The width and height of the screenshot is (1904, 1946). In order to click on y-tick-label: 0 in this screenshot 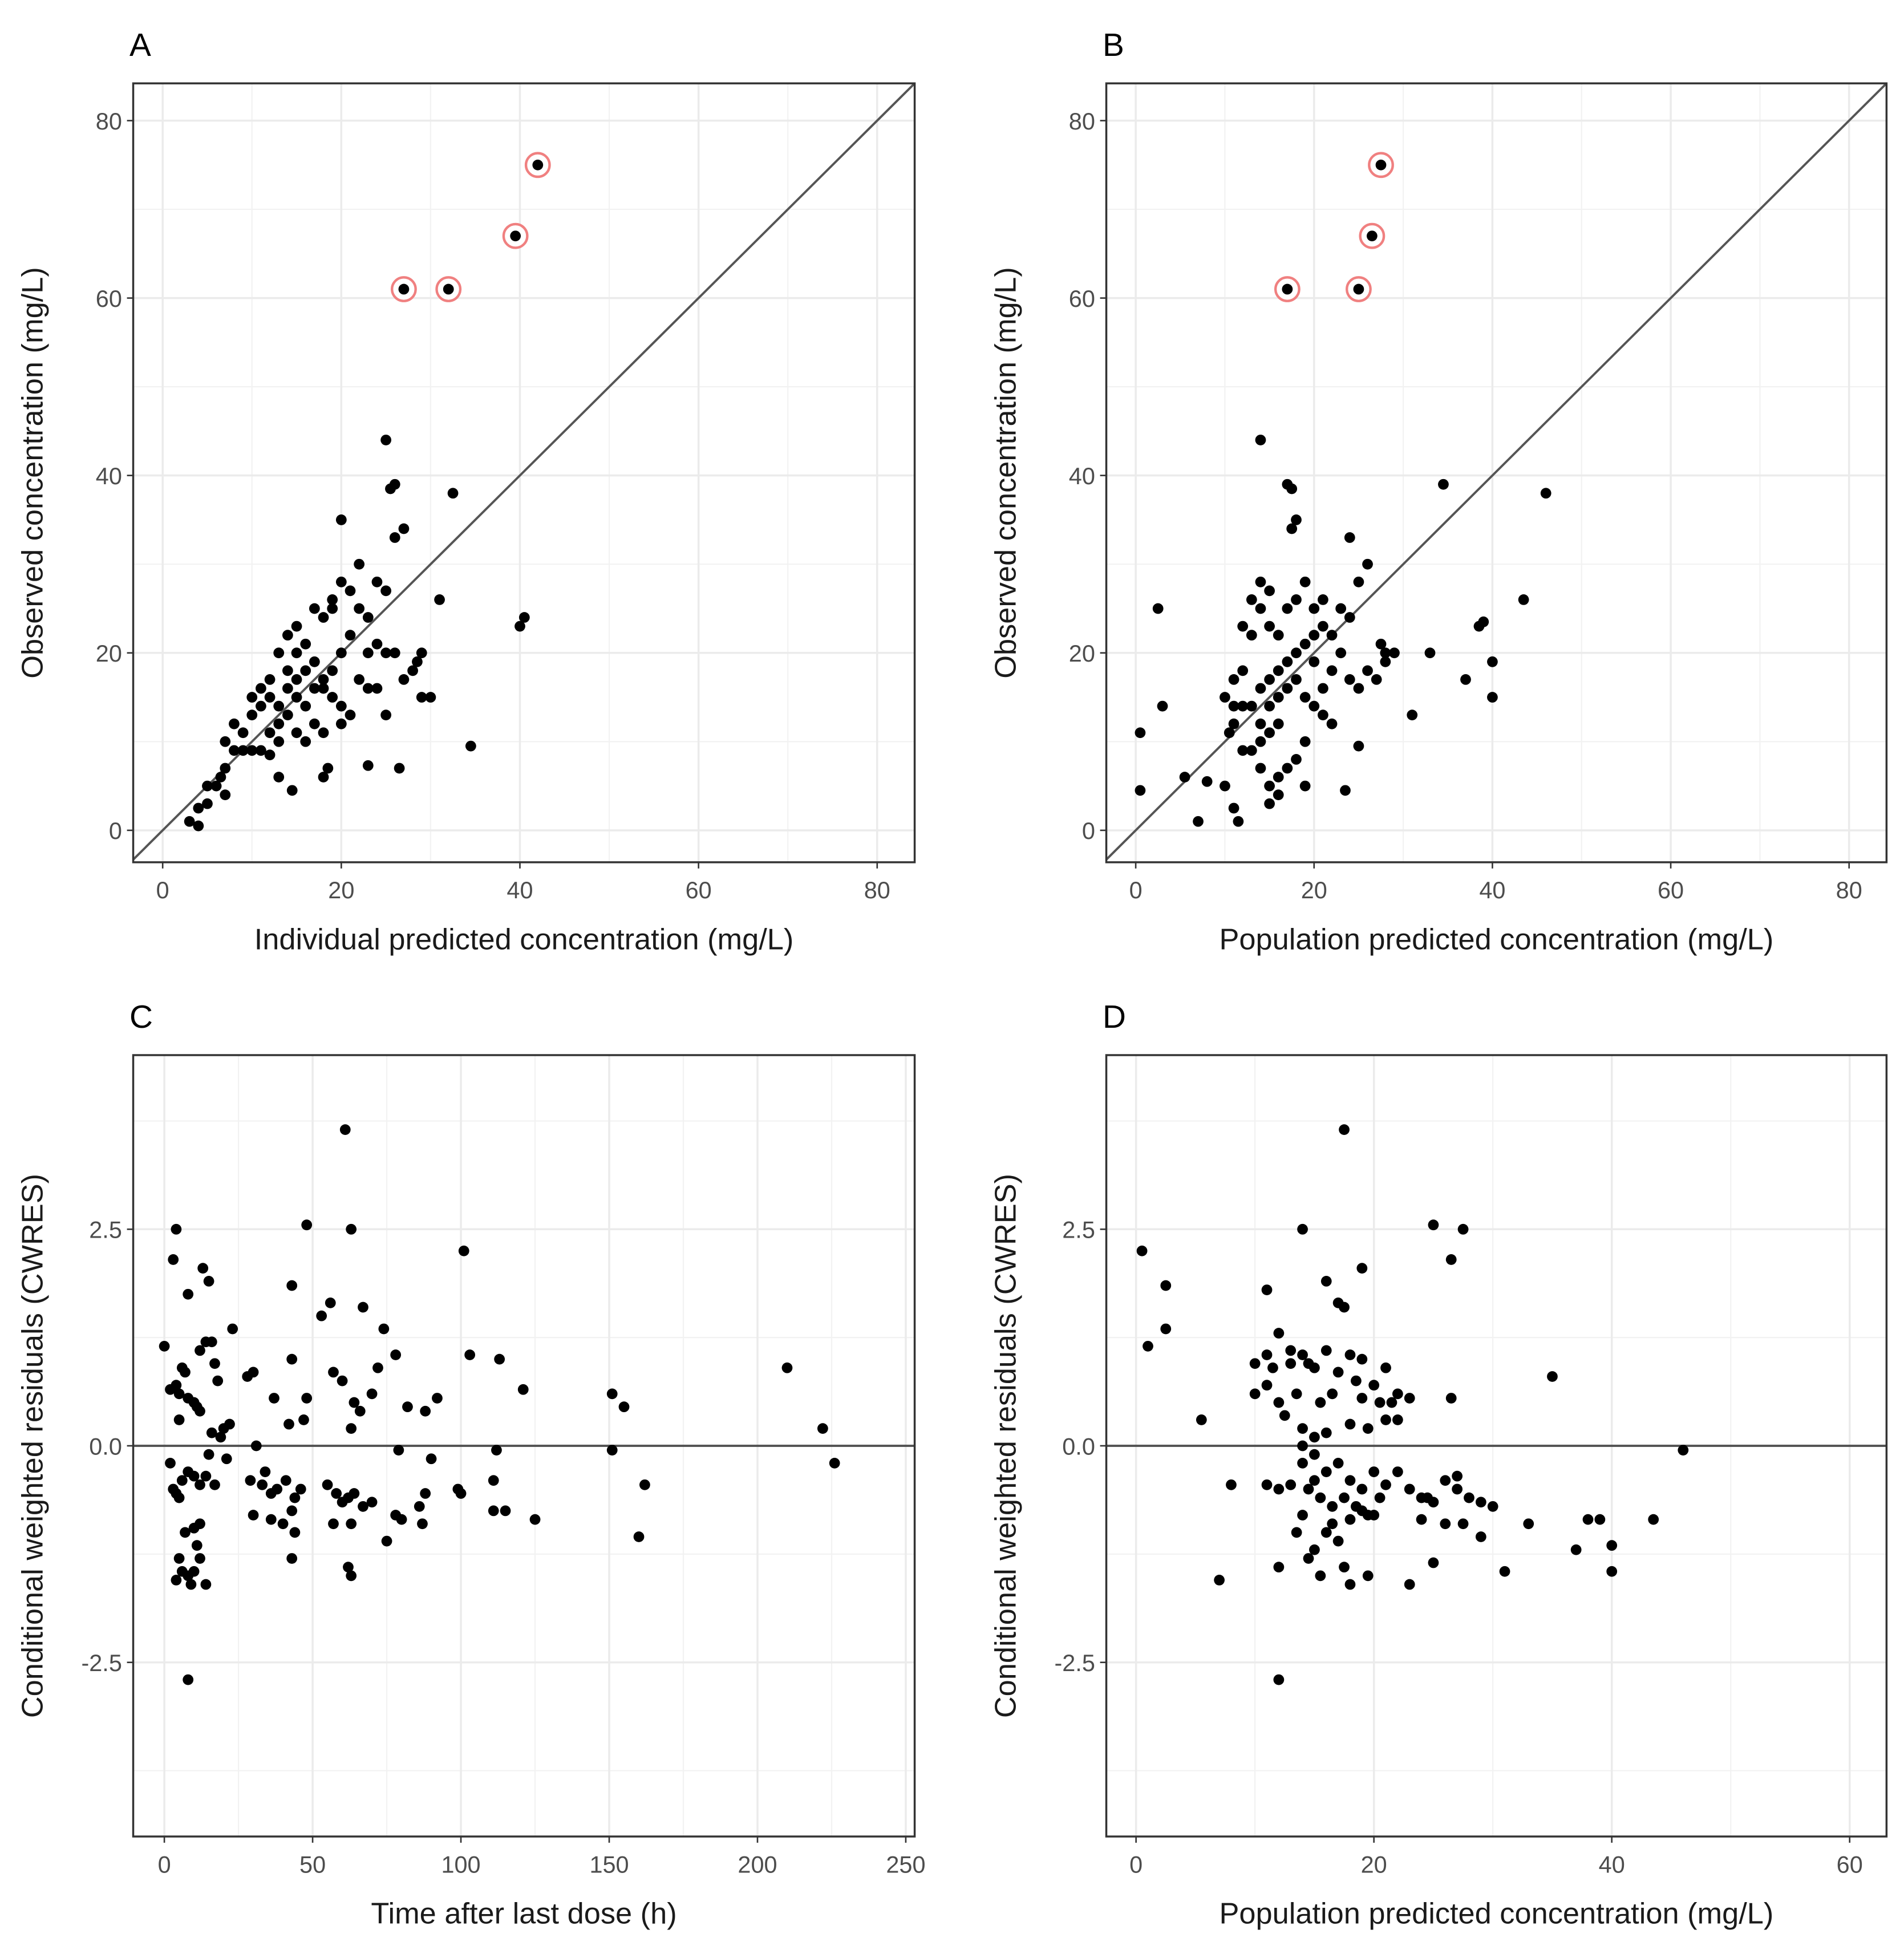, I will do `click(1088, 830)`.